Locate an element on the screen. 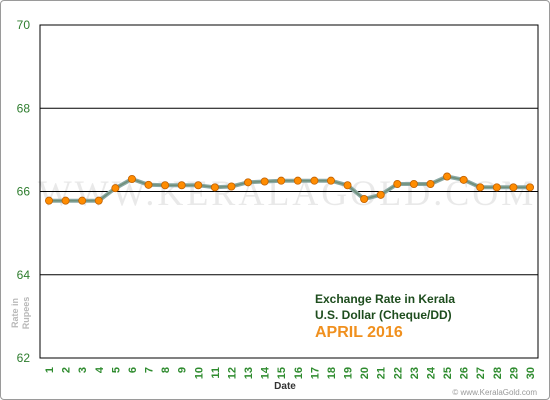 The width and height of the screenshot is (550, 400). x-tick-25: 25 is located at coordinates (448, 373).